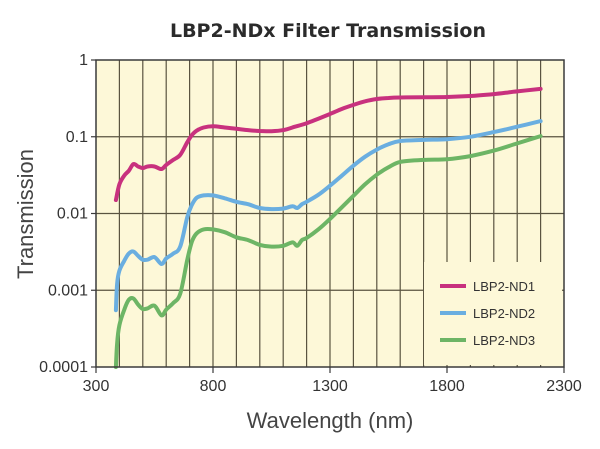 The height and width of the screenshot is (449, 600). Describe the element at coordinates (564, 386) in the screenshot. I see `x-tick-label: 2300` at that location.